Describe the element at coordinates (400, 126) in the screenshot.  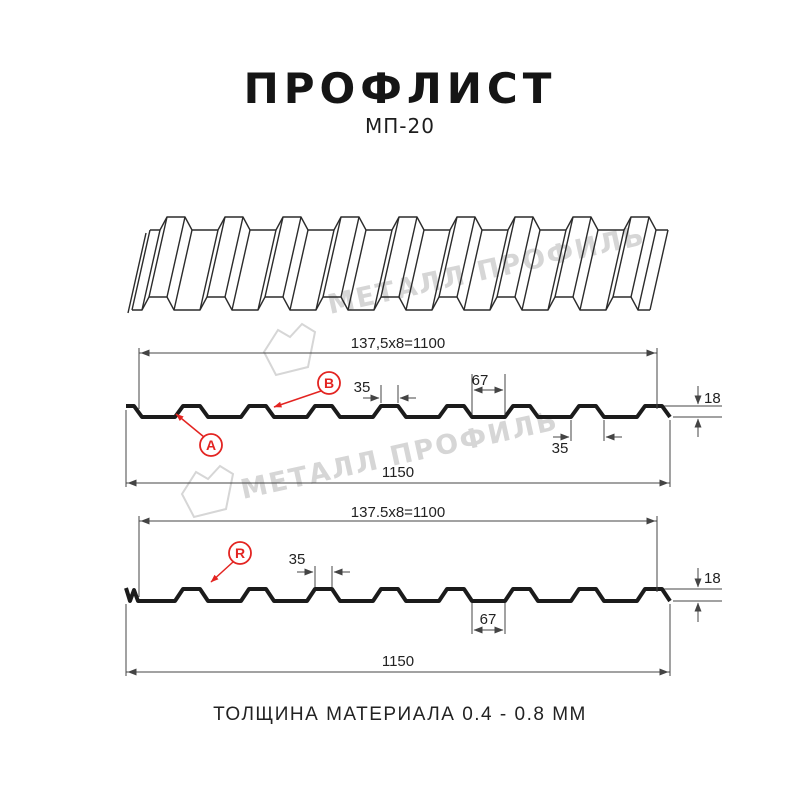
I see `product-model: МП-20` at that location.